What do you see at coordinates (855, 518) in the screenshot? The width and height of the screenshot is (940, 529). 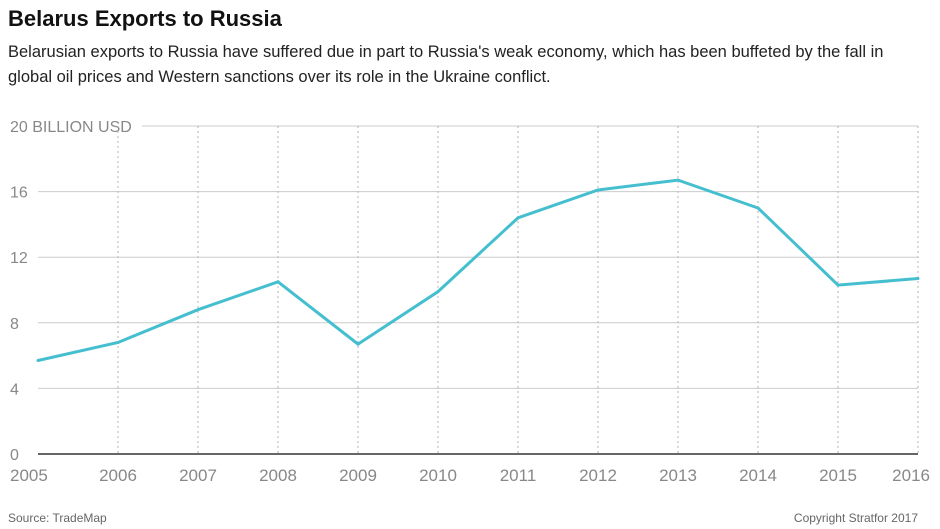 I see `copyright-note: Copyright Stratfor 2017` at bounding box center [855, 518].